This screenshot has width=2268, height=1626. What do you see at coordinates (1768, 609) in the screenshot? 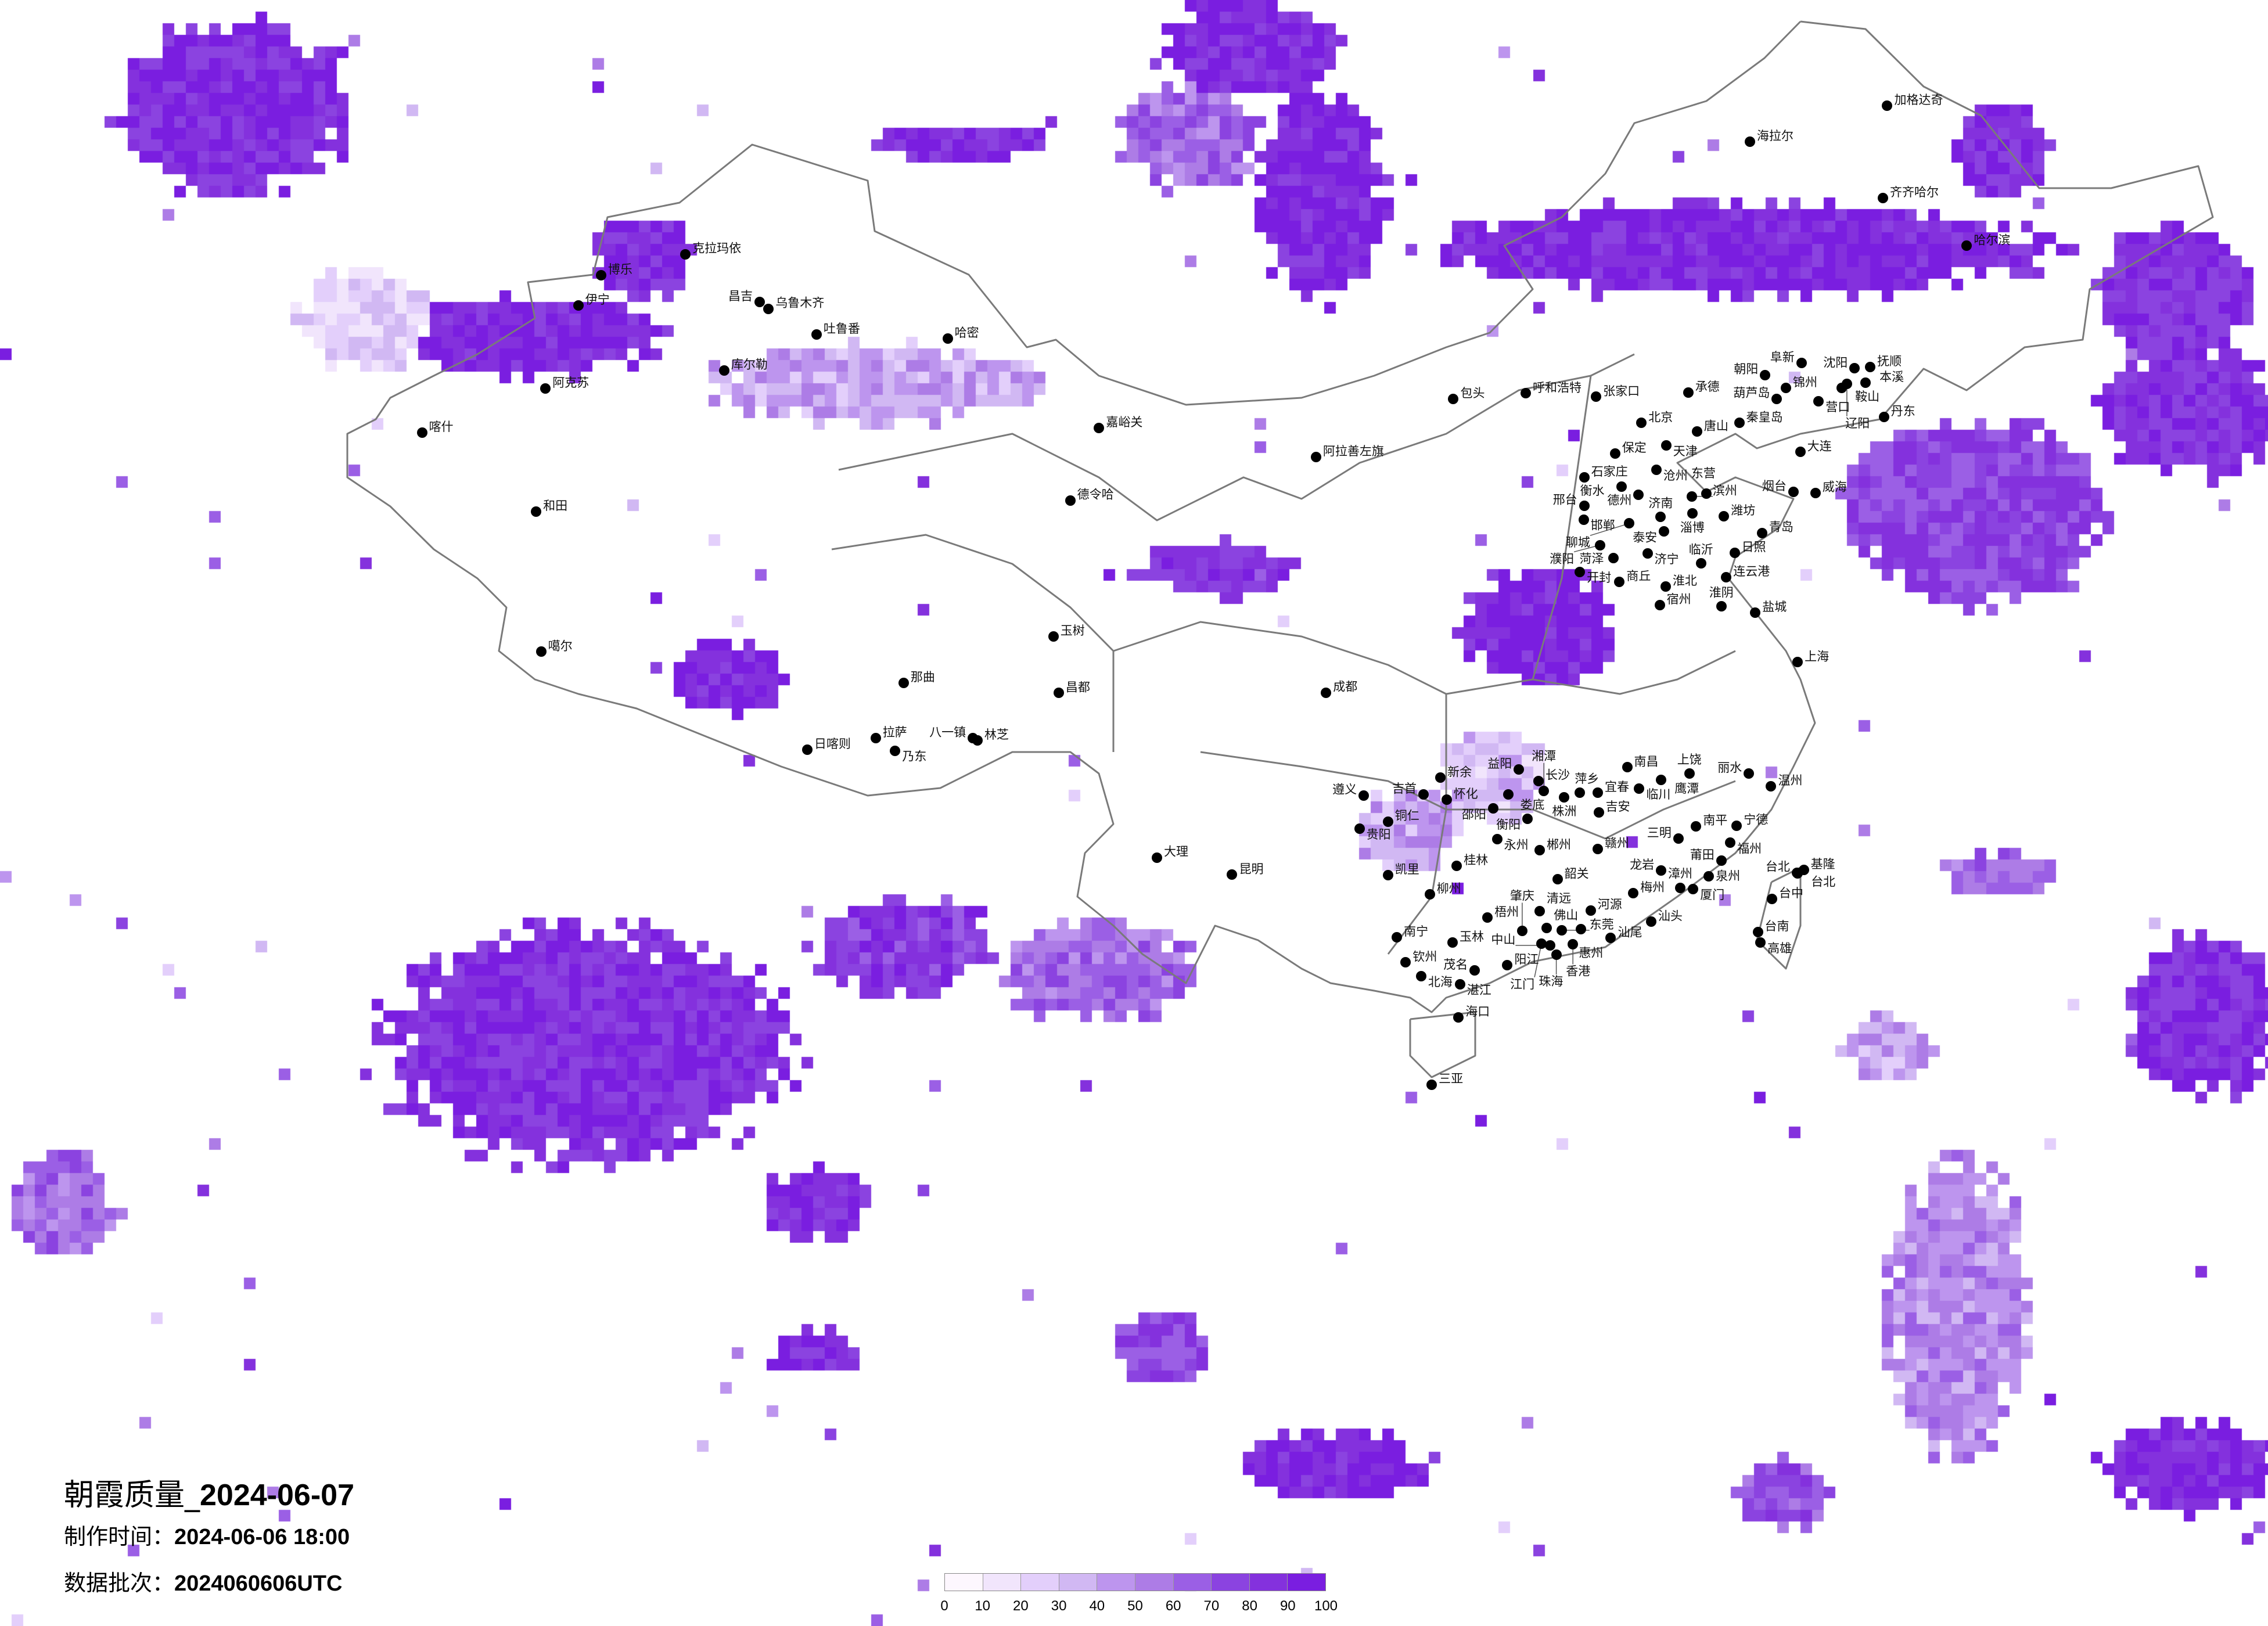
I see `city-marker: 盐城` at bounding box center [1768, 609].